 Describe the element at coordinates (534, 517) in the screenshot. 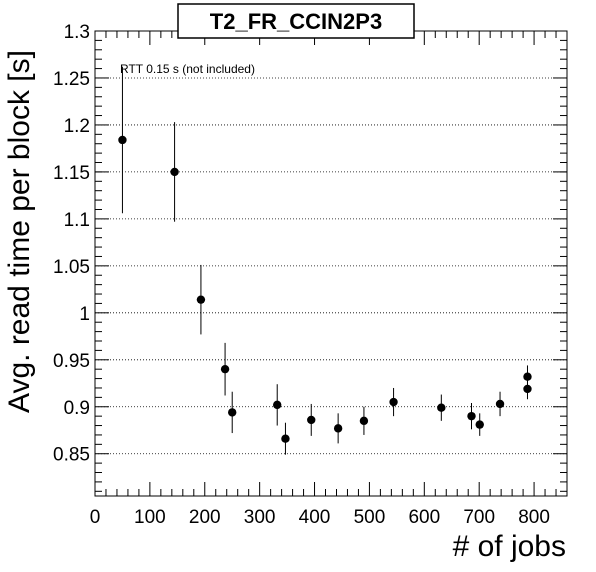

I see `x-tick-label: 800` at that location.